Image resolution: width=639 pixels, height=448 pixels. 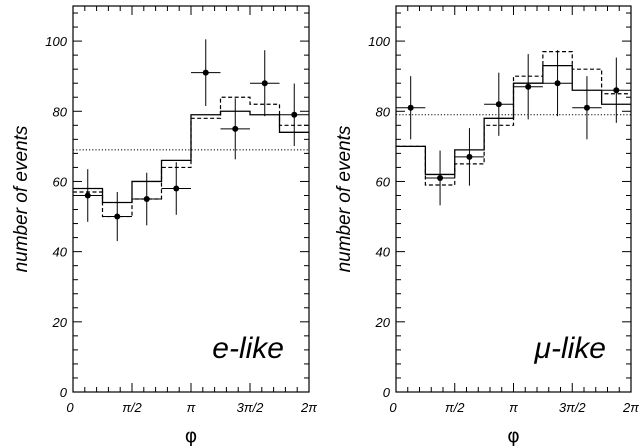 What do you see at coordinates (570, 348) in the screenshot?
I see `panel-label: μ-like` at bounding box center [570, 348].